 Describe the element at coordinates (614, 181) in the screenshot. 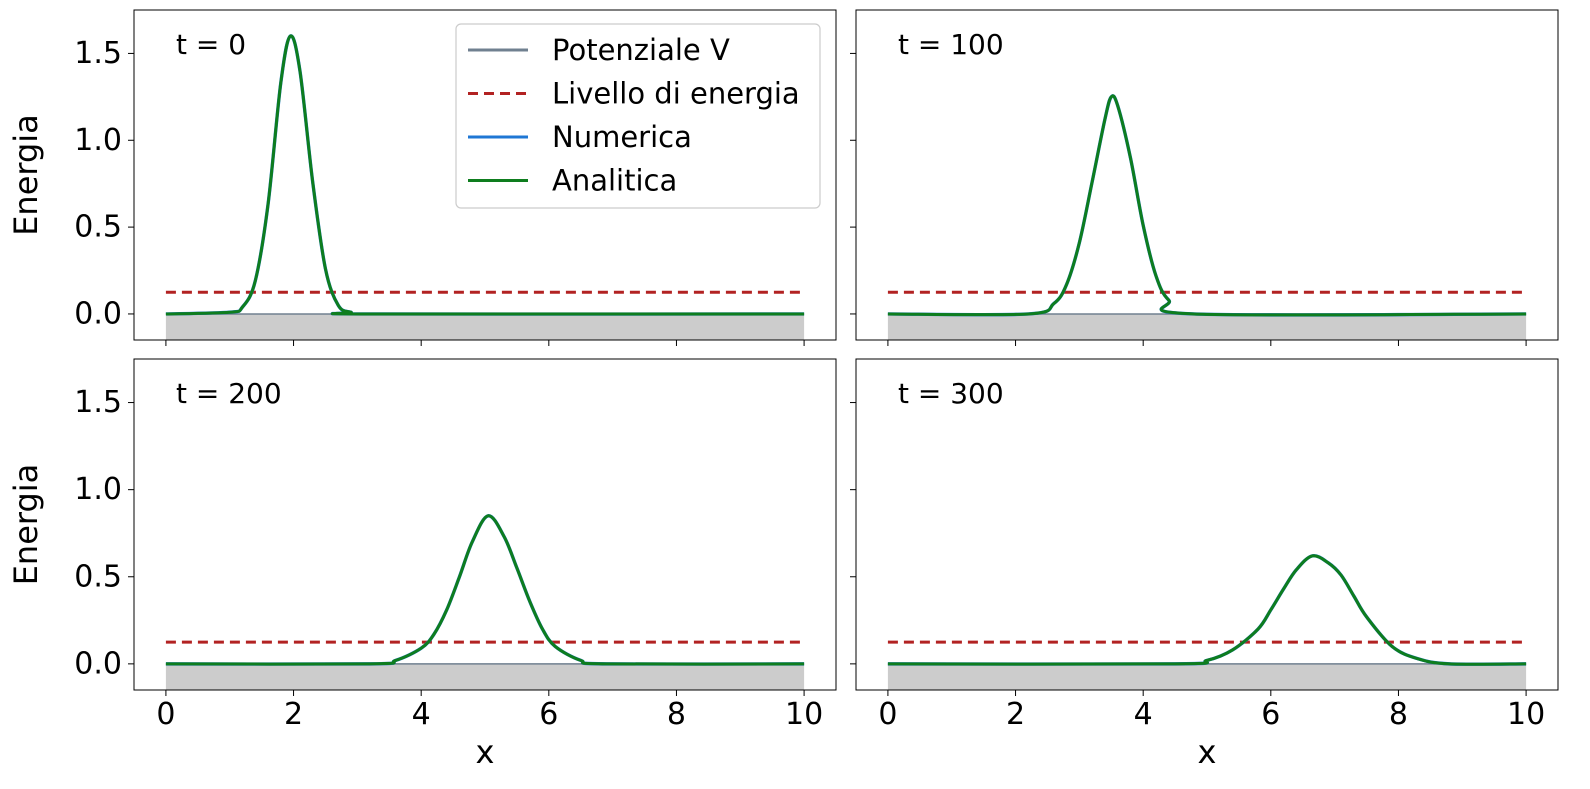

I see `legend-label: Analitica` at that location.